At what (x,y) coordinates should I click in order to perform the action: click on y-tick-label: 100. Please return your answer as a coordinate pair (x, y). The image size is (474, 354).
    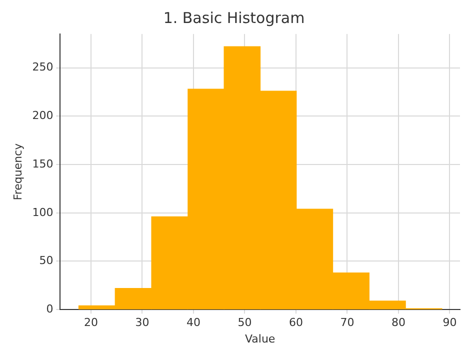
    Looking at the image, I should click on (43, 212).